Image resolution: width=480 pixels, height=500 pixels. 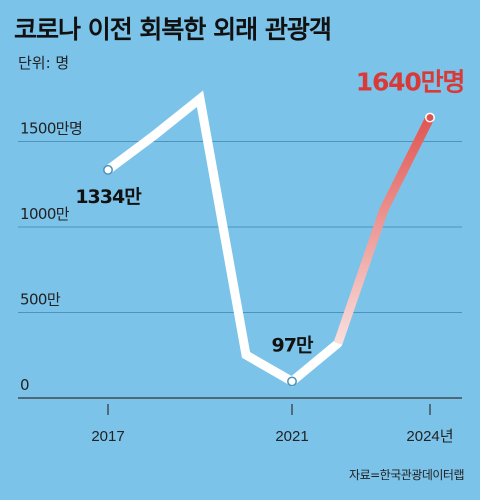 What do you see at coordinates (107, 436) in the screenshot?
I see `x-tick-label: 2017` at bounding box center [107, 436].